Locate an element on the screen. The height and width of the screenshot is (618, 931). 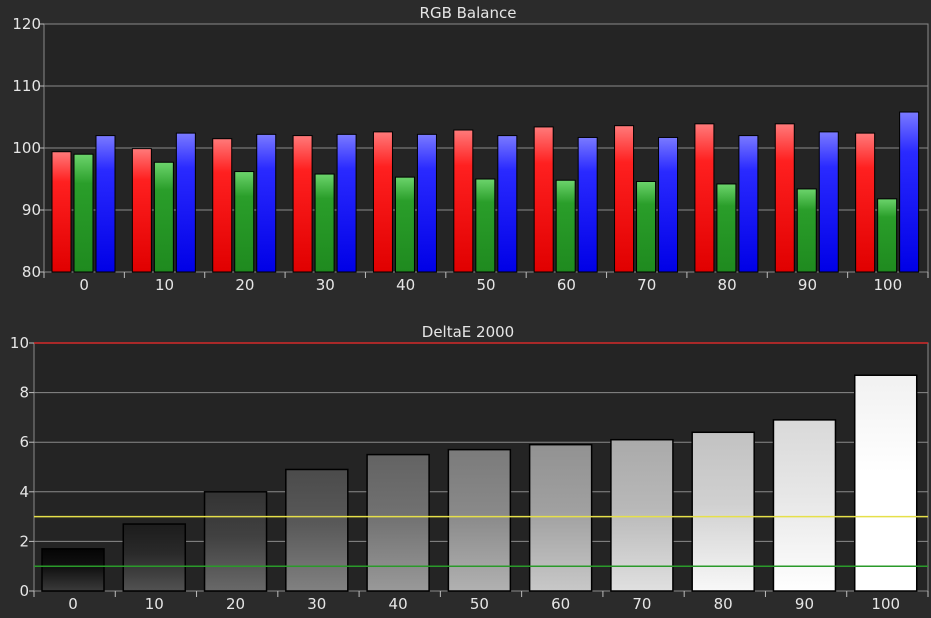
rgb-x-tick-label: 70 is located at coordinates (646, 285).